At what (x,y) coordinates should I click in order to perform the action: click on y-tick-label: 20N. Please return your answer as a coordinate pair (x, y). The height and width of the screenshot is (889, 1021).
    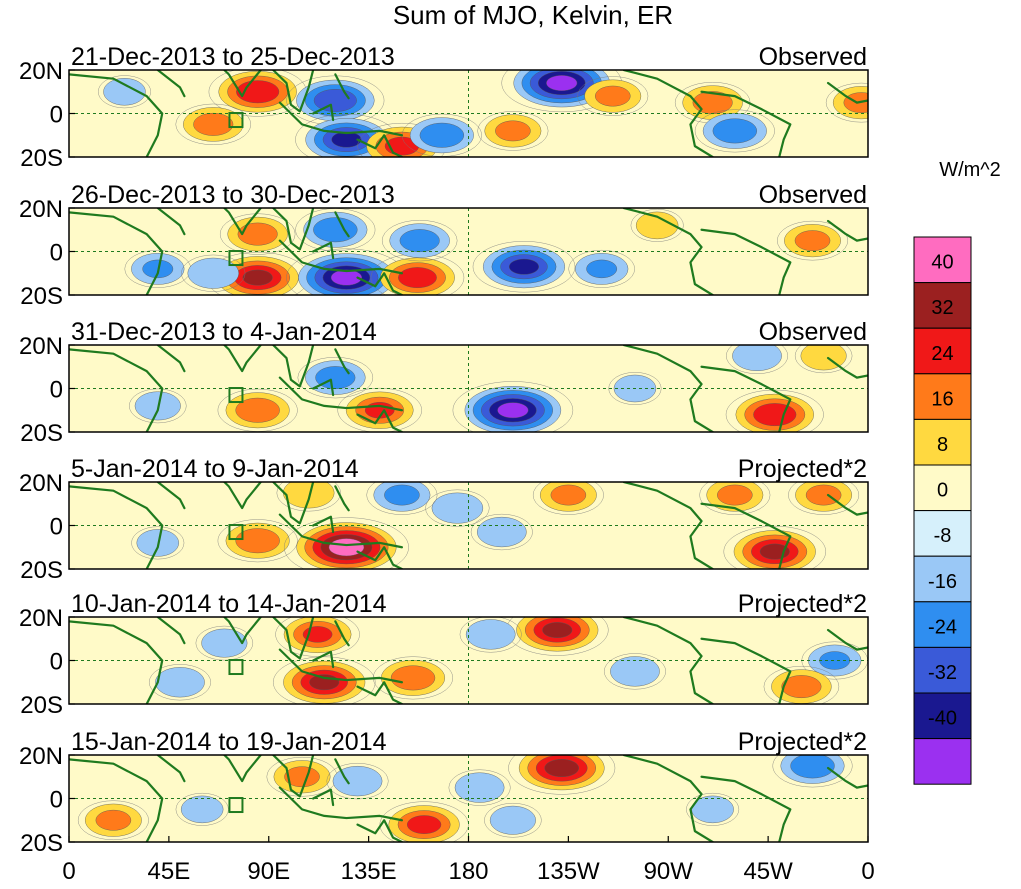
    Looking at the image, I should click on (41, 483).